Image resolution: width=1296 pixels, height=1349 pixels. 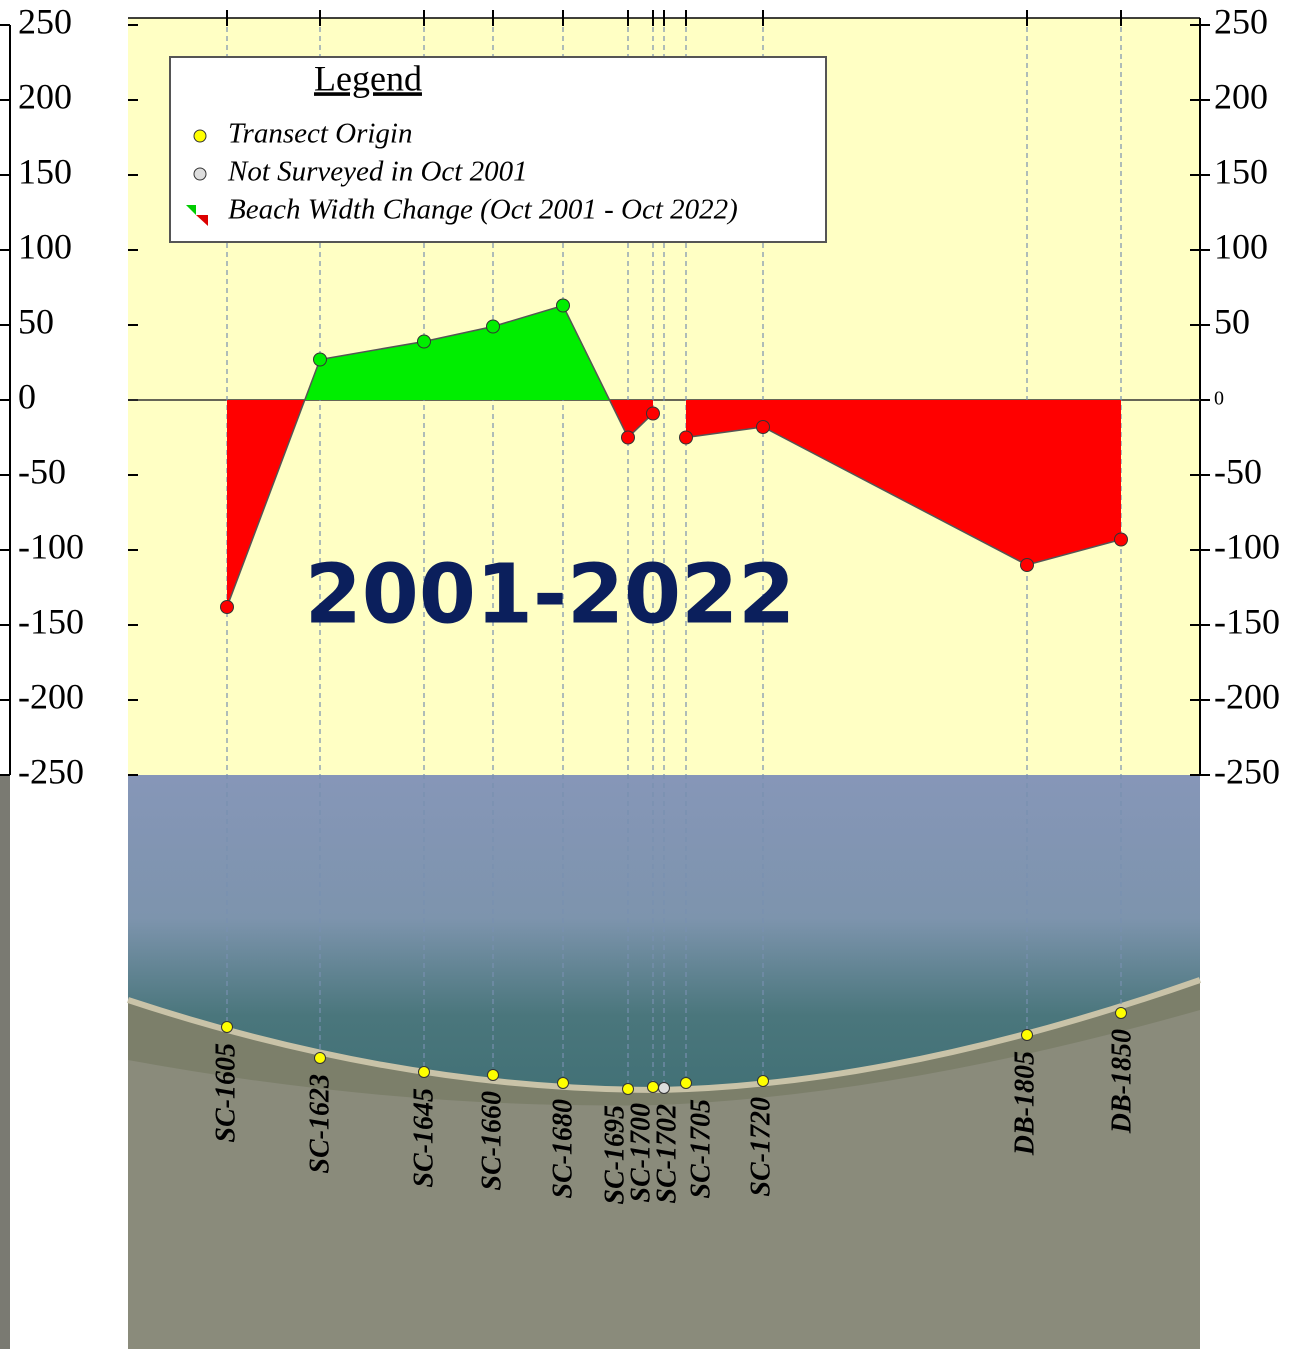 What do you see at coordinates (1241, 171) in the screenshot?
I see `y2-tick-label: 150` at bounding box center [1241, 171].